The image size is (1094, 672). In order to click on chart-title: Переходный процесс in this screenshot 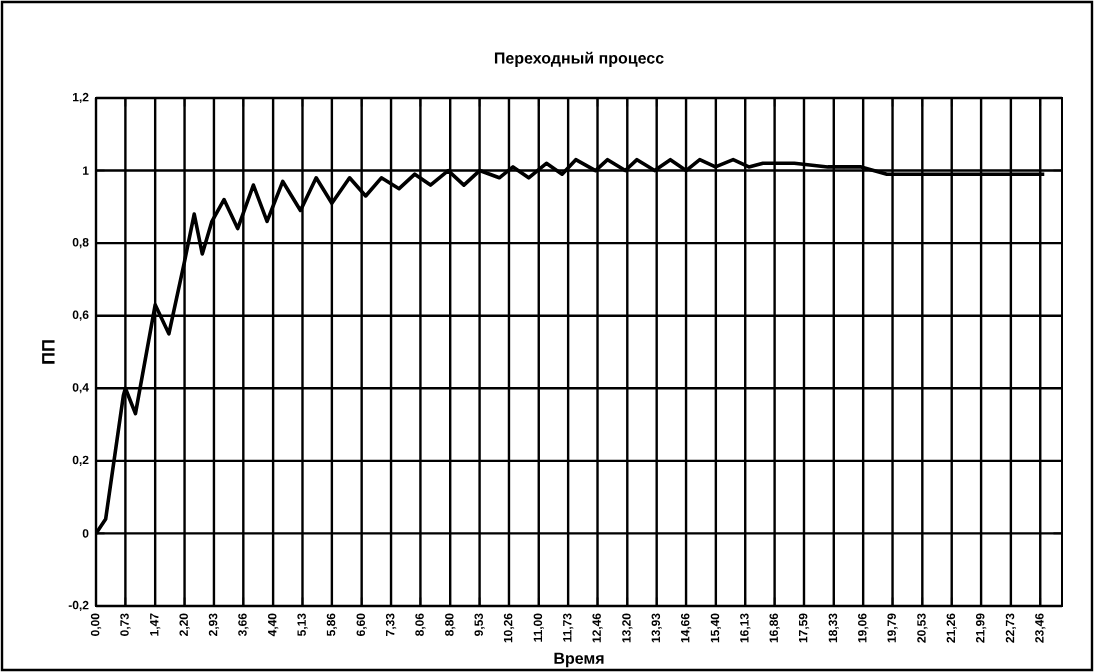, I will do `click(579, 59)`.